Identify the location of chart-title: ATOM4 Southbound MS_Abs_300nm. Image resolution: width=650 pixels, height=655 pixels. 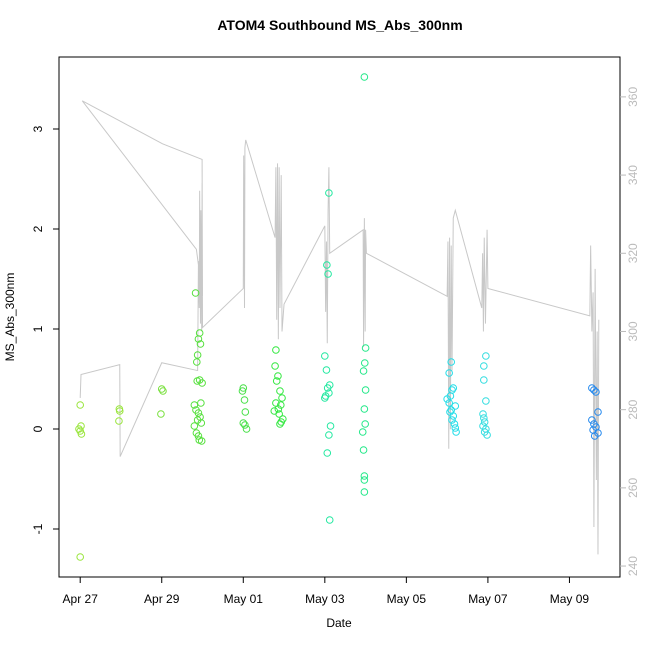
(339, 25).